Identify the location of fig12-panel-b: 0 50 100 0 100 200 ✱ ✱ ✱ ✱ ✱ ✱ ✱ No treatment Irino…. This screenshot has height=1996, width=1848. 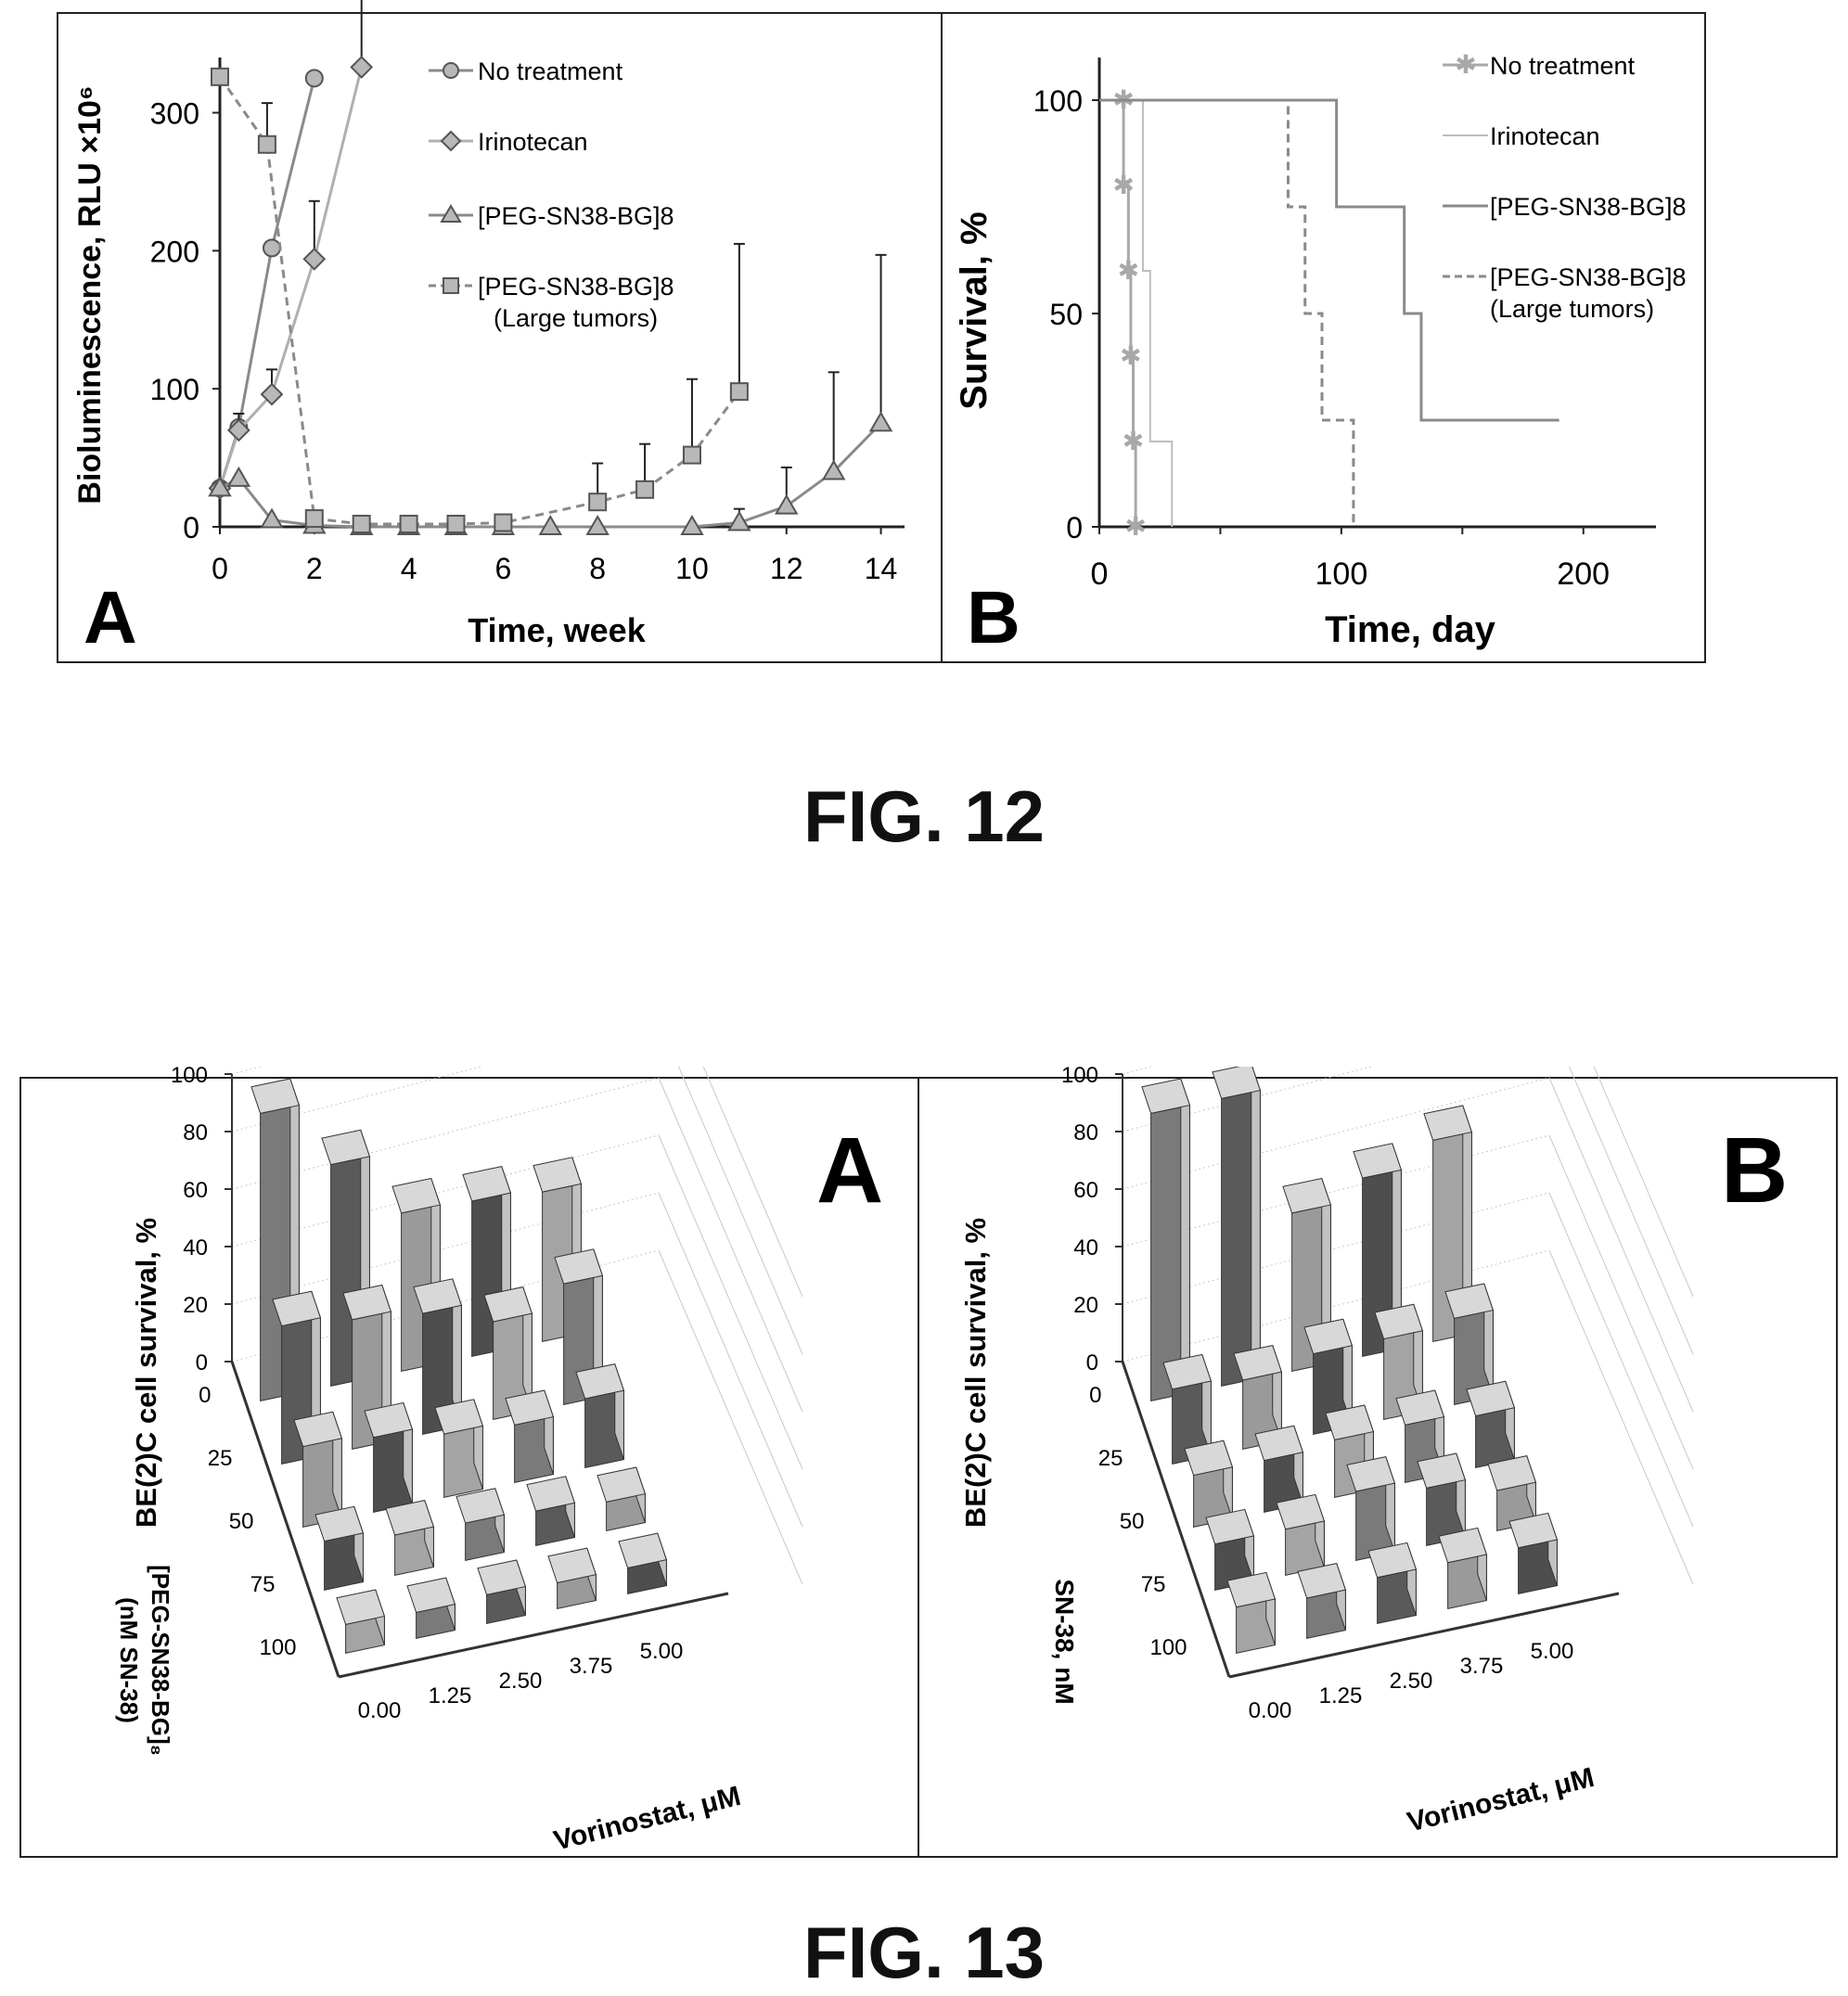
(1320, 354).